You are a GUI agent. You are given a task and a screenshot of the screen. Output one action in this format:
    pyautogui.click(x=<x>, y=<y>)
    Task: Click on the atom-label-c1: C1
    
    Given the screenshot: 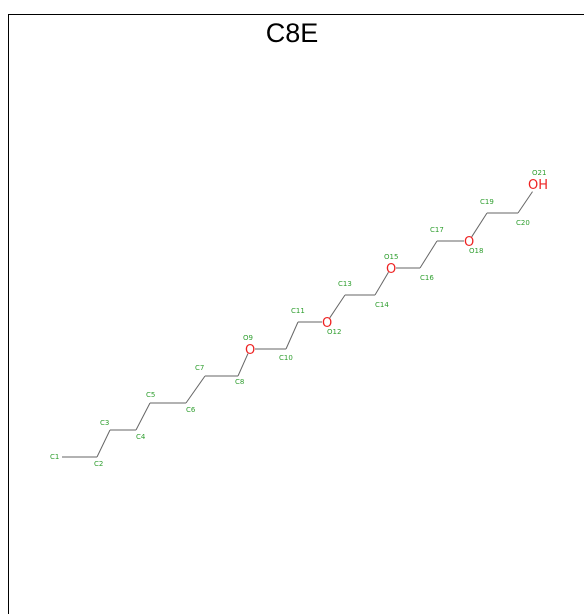 What is the action you would take?
    pyautogui.click(x=54, y=457)
    